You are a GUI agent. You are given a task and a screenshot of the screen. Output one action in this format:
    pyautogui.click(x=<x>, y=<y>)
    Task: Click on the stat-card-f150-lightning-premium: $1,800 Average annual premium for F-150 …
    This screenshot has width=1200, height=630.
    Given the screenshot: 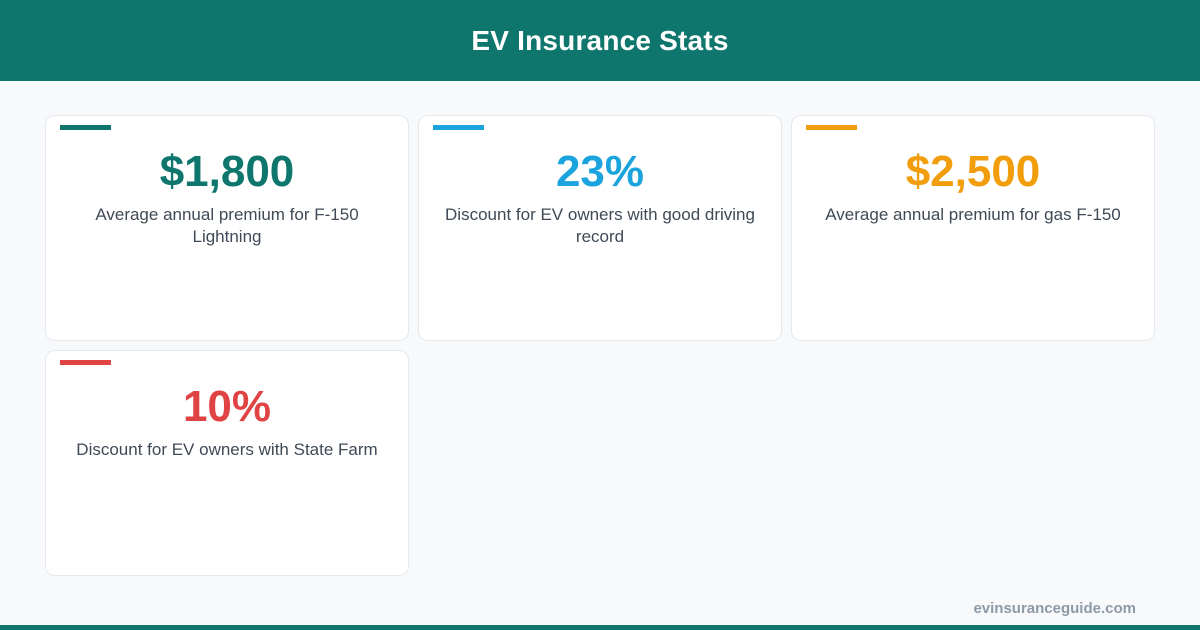 What is the action you would take?
    pyautogui.click(x=227, y=228)
    